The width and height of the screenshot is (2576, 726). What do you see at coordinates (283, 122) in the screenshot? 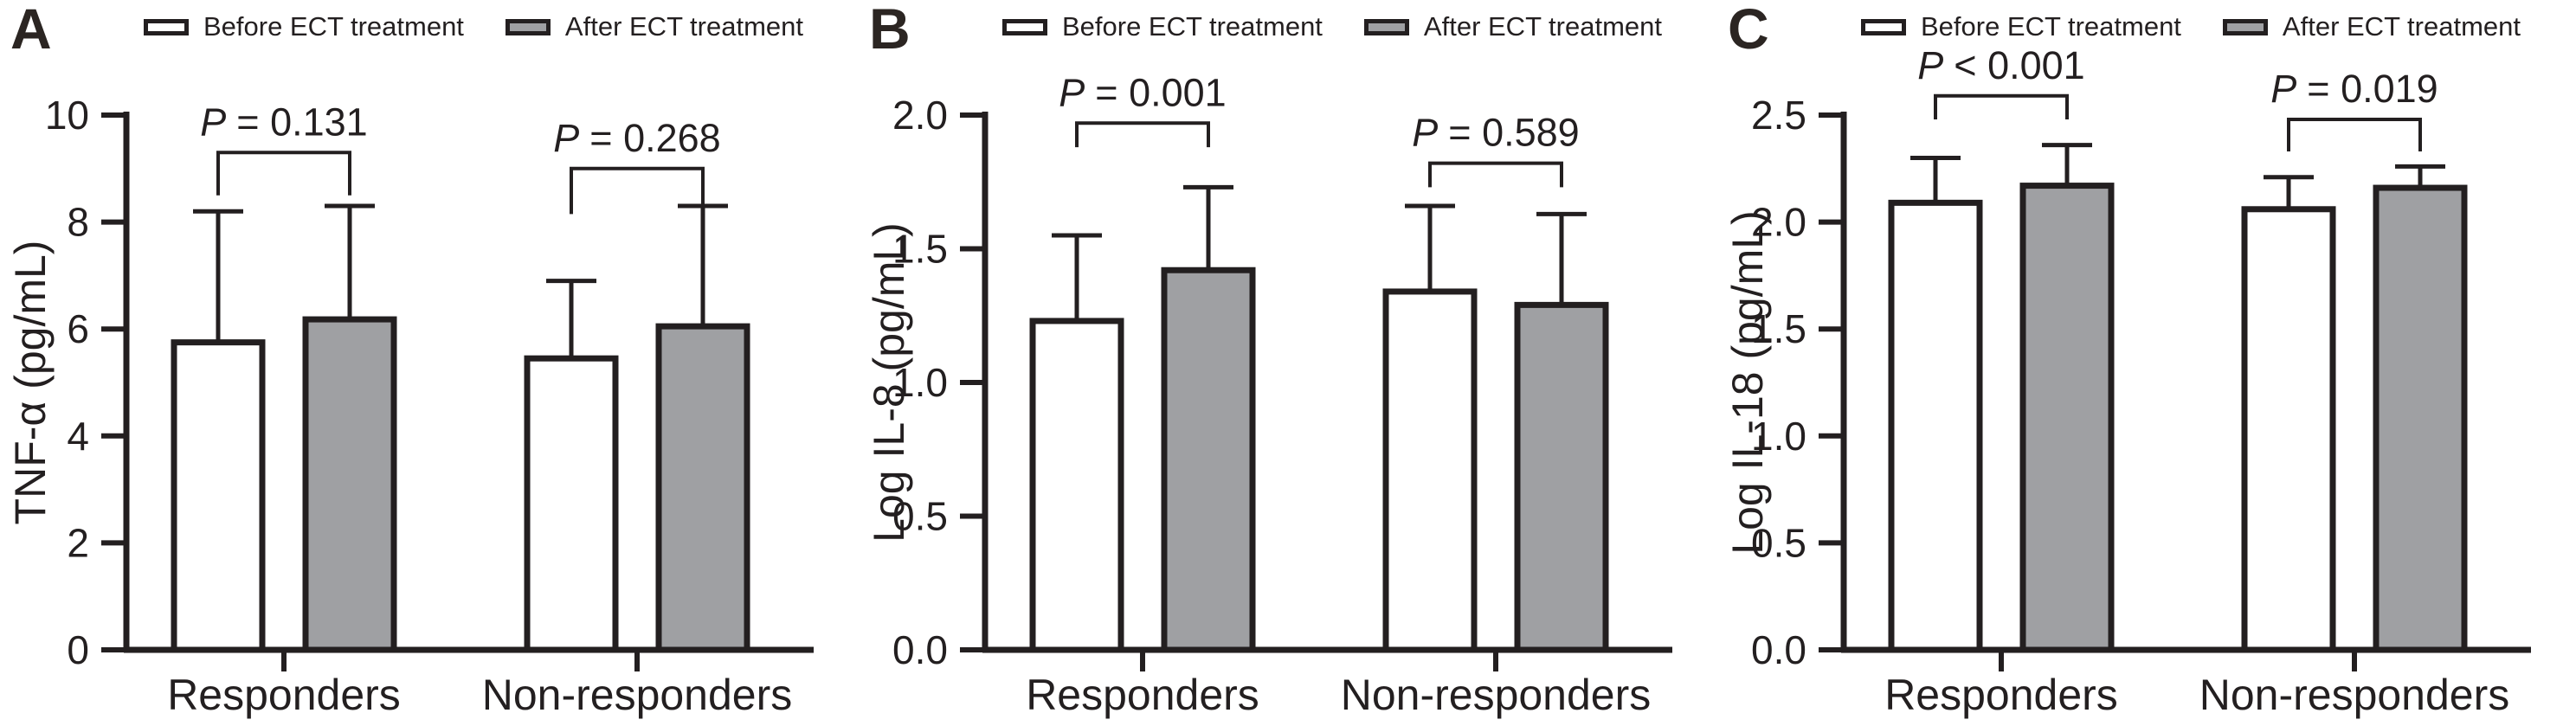
I see `p-value-label-responders: P = 0.131` at bounding box center [283, 122].